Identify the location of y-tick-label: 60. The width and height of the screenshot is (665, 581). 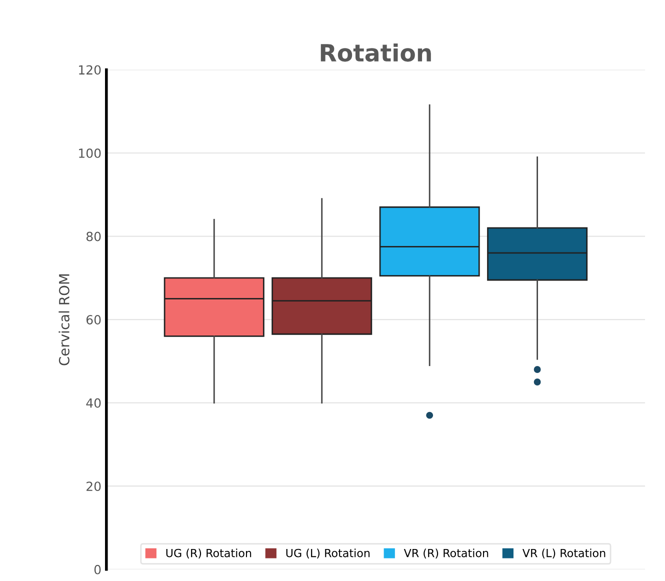
(93, 319).